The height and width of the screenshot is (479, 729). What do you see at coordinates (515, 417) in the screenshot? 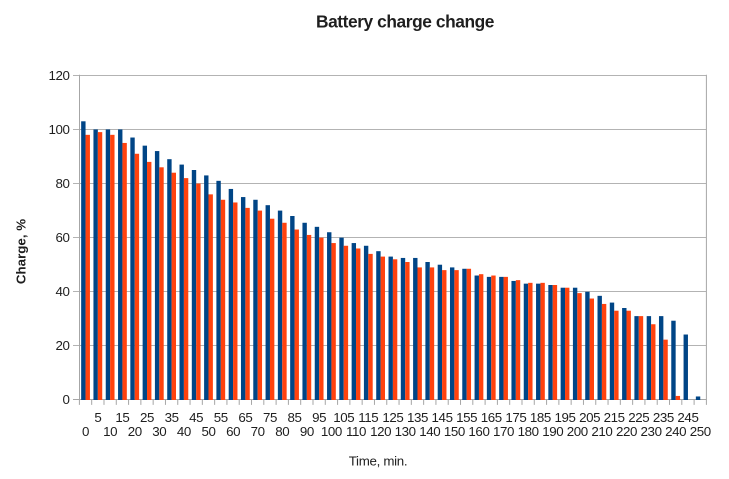
I see `svg-text: 175` at bounding box center [515, 417].